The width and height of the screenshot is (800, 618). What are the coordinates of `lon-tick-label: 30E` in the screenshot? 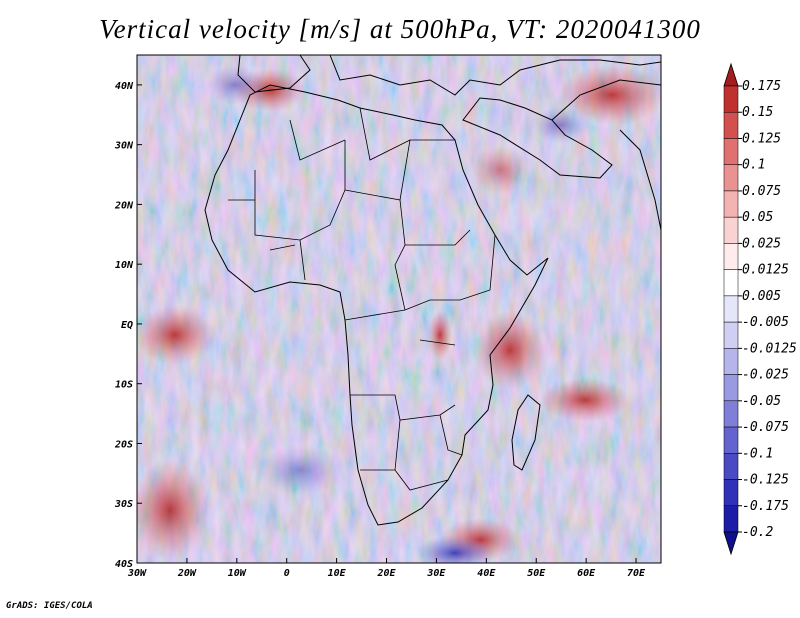 It's located at (436, 573).